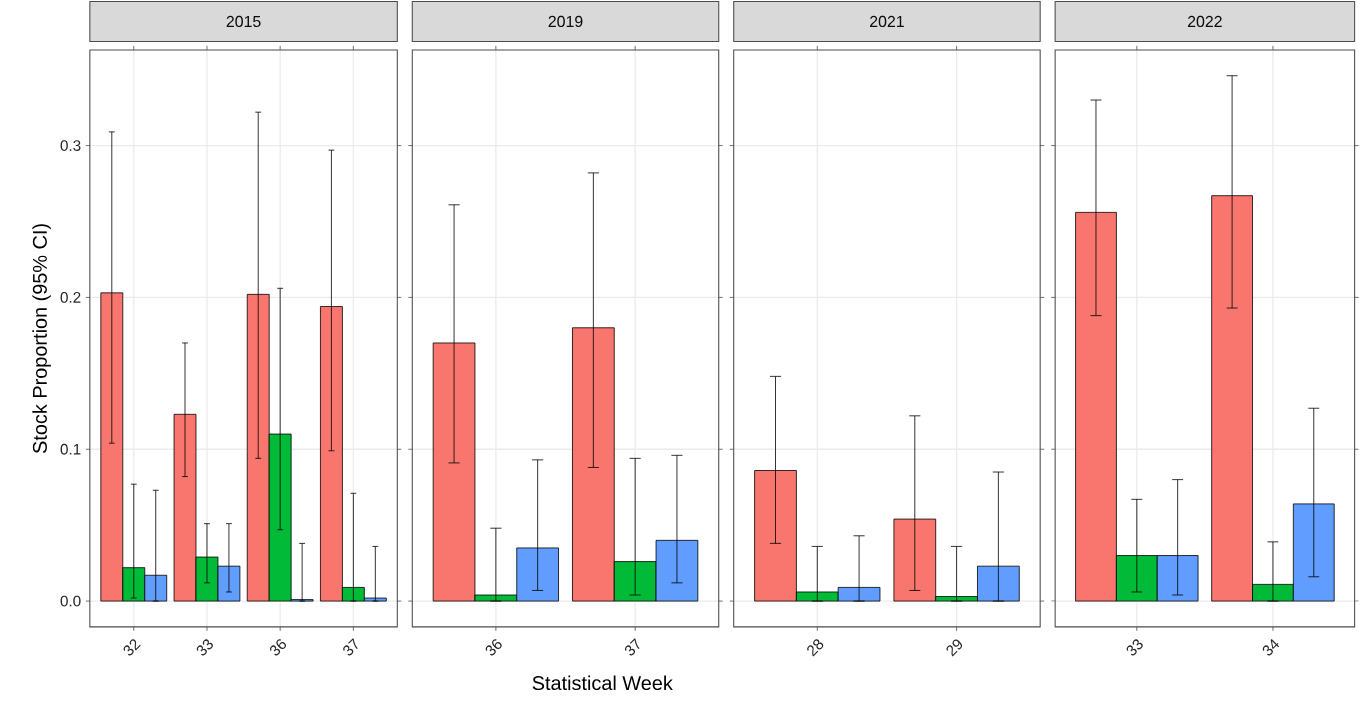 The image size is (1359, 703). I want to click on y-tick-label: 0.3, so click(70, 146).